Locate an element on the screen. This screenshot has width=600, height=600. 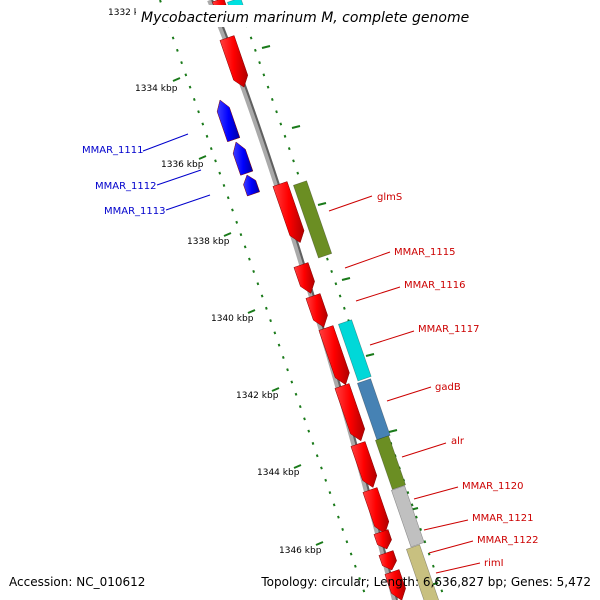
title-backing is located at coordinates (299, 16).